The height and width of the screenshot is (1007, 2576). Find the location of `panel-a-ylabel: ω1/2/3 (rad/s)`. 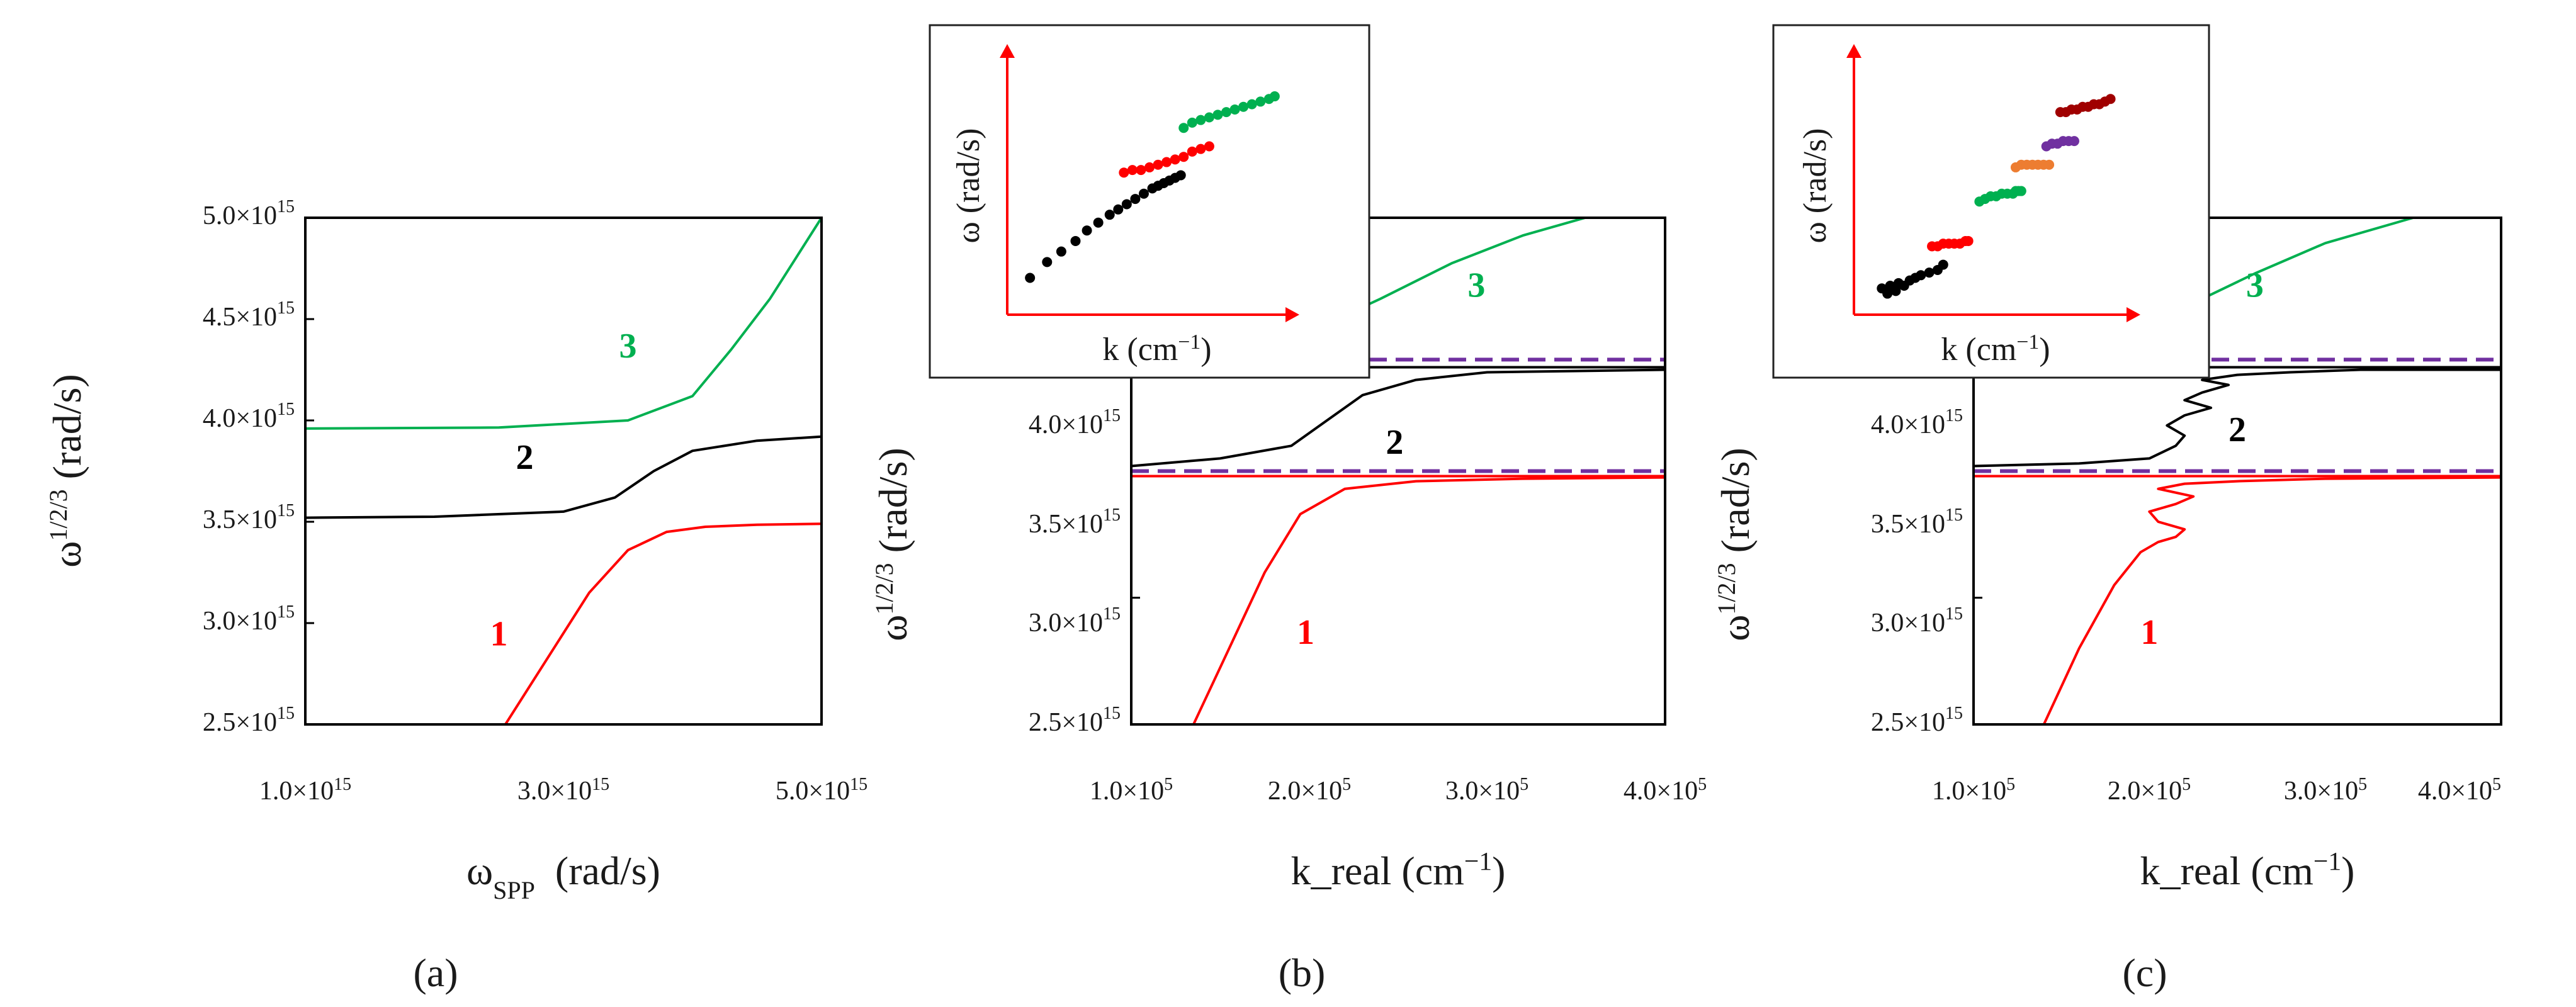

panel-a-ylabel: ω1/2/3 (rad/s) is located at coordinates (67, 470).